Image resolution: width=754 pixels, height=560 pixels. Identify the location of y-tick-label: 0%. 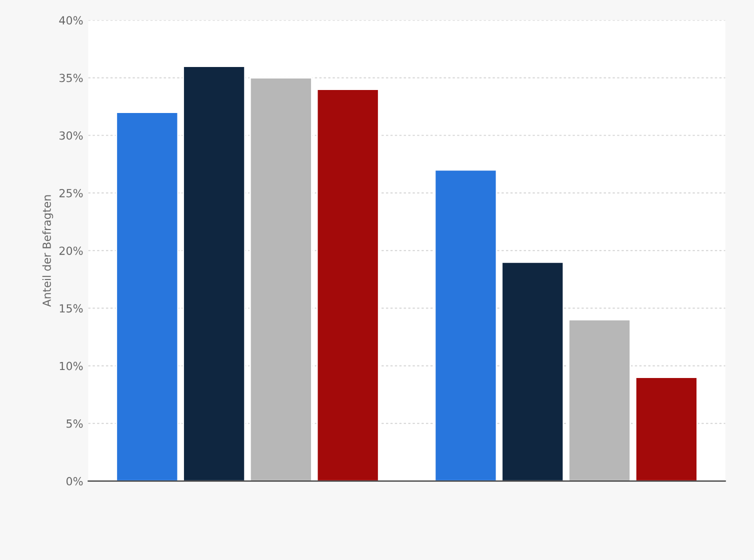
(74, 481).